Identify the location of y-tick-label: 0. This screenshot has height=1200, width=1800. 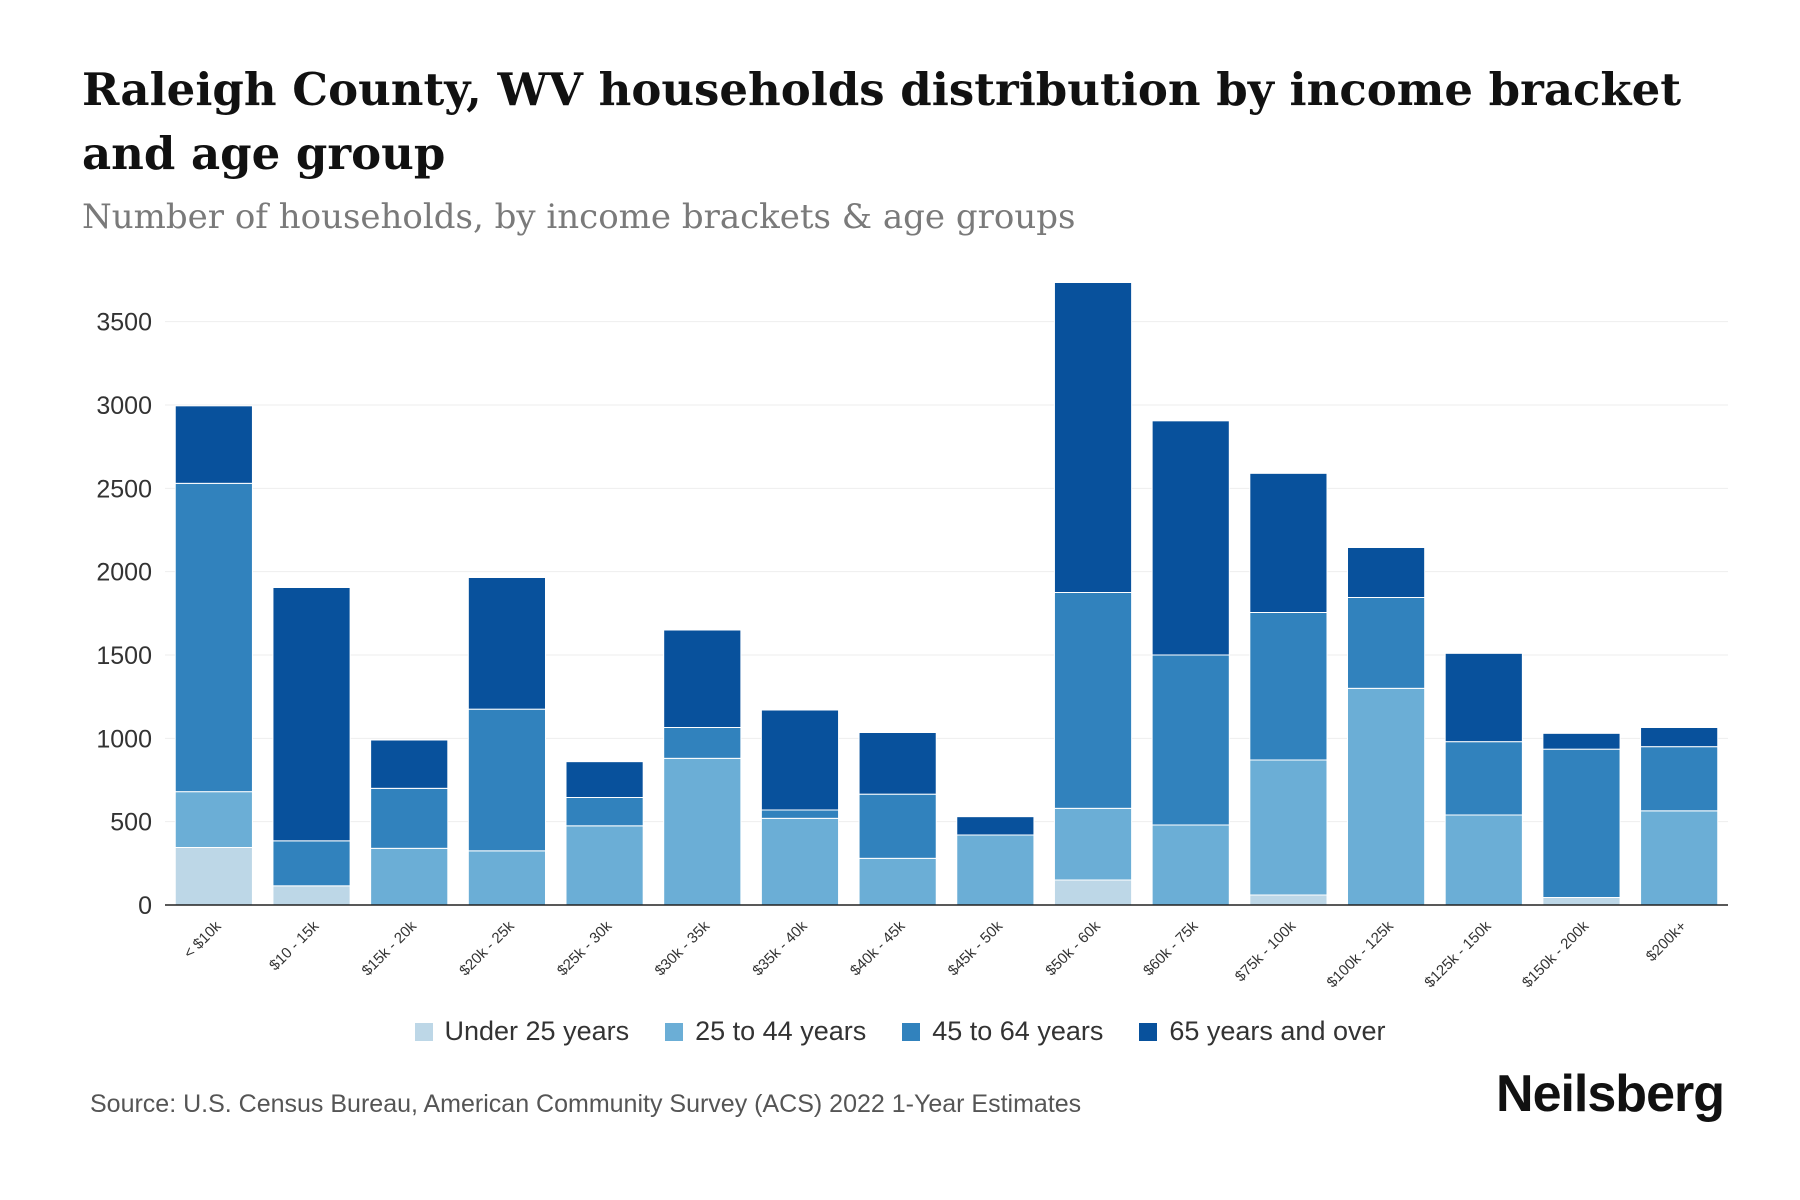
(145, 906).